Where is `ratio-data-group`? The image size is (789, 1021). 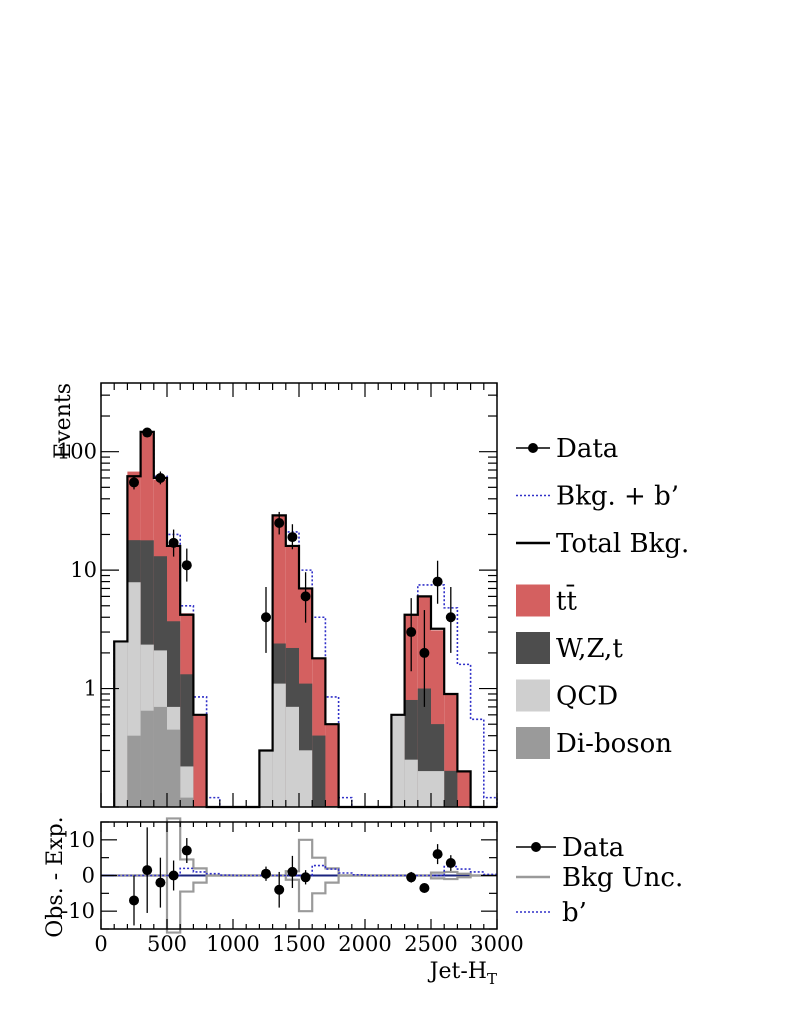 ratio-data-group is located at coordinates (292, 876).